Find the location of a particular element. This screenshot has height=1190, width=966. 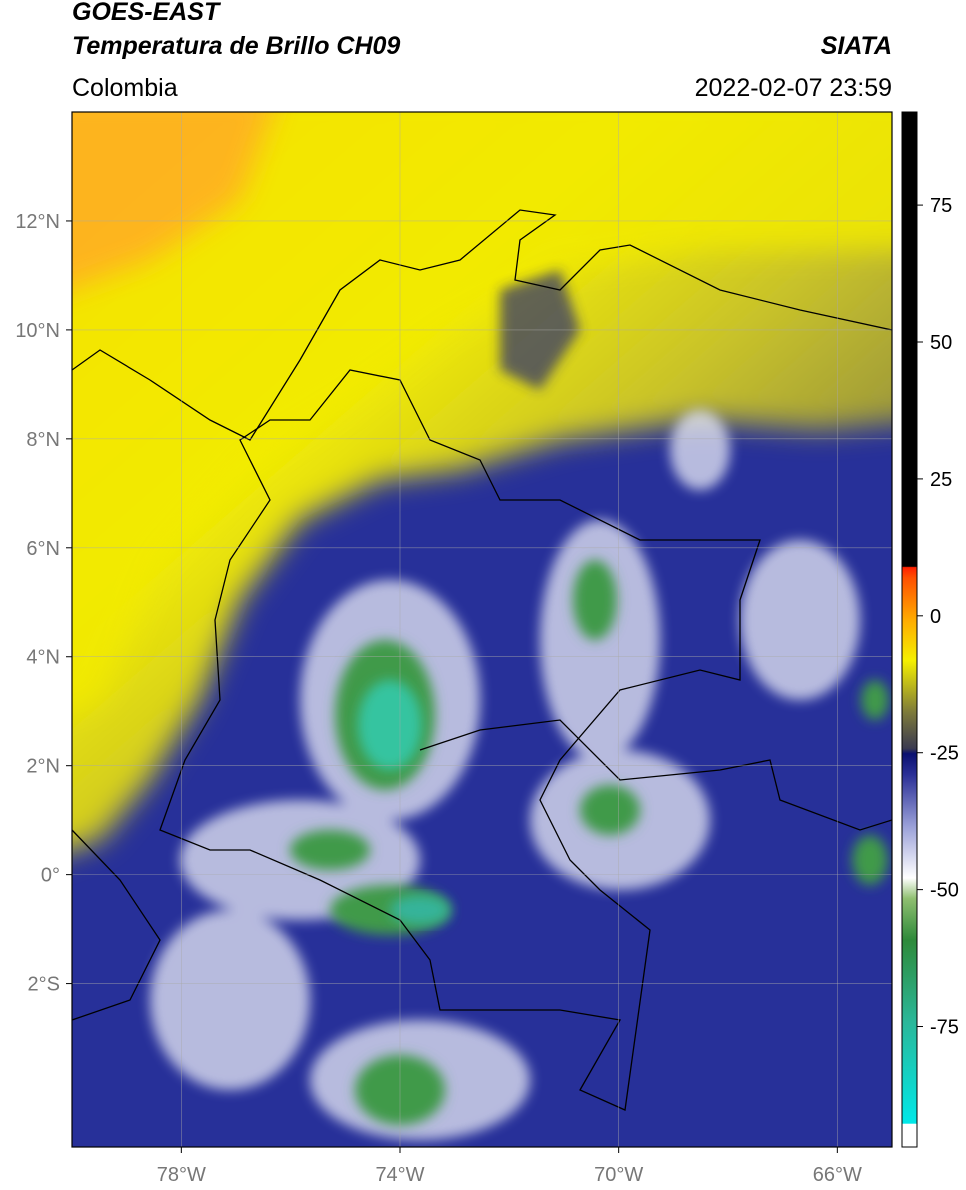

y-tick-label: 2°S is located at coordinates (44, 985).